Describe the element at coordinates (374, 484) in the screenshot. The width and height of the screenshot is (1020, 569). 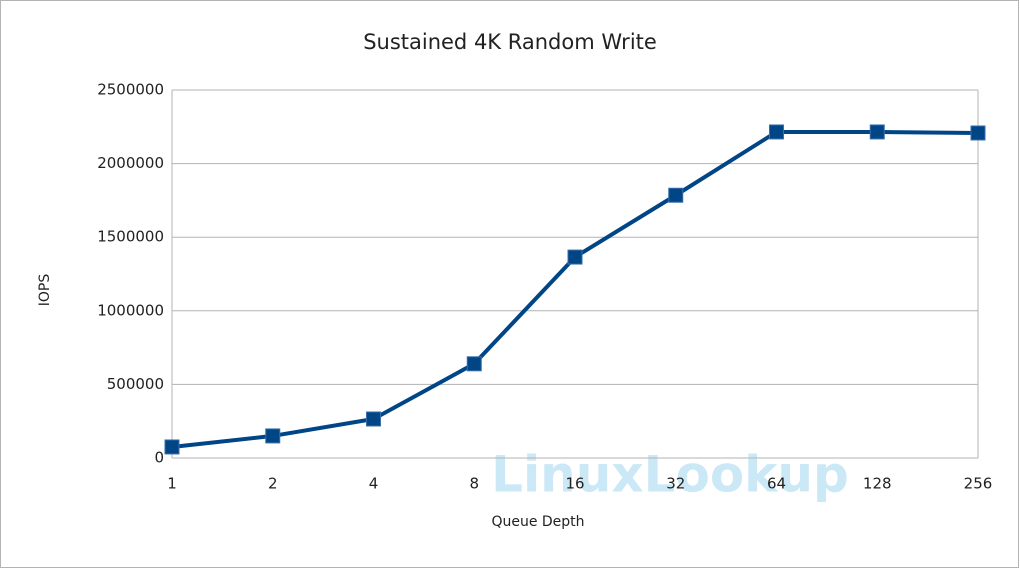
I see `x-tick-label: 4` at that location.